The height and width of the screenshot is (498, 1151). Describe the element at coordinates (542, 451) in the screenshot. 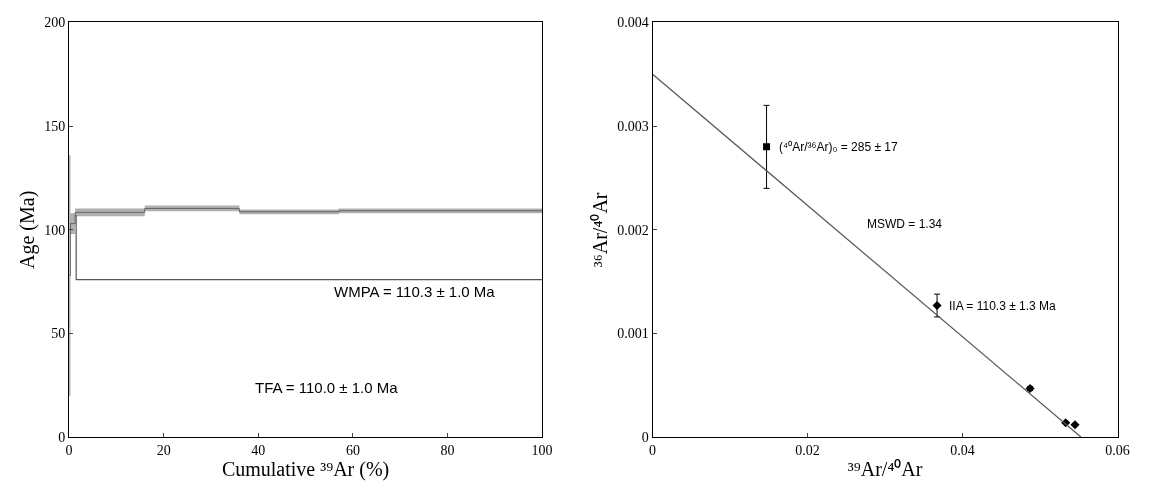

I see `x-tick-label: 100` at that location.